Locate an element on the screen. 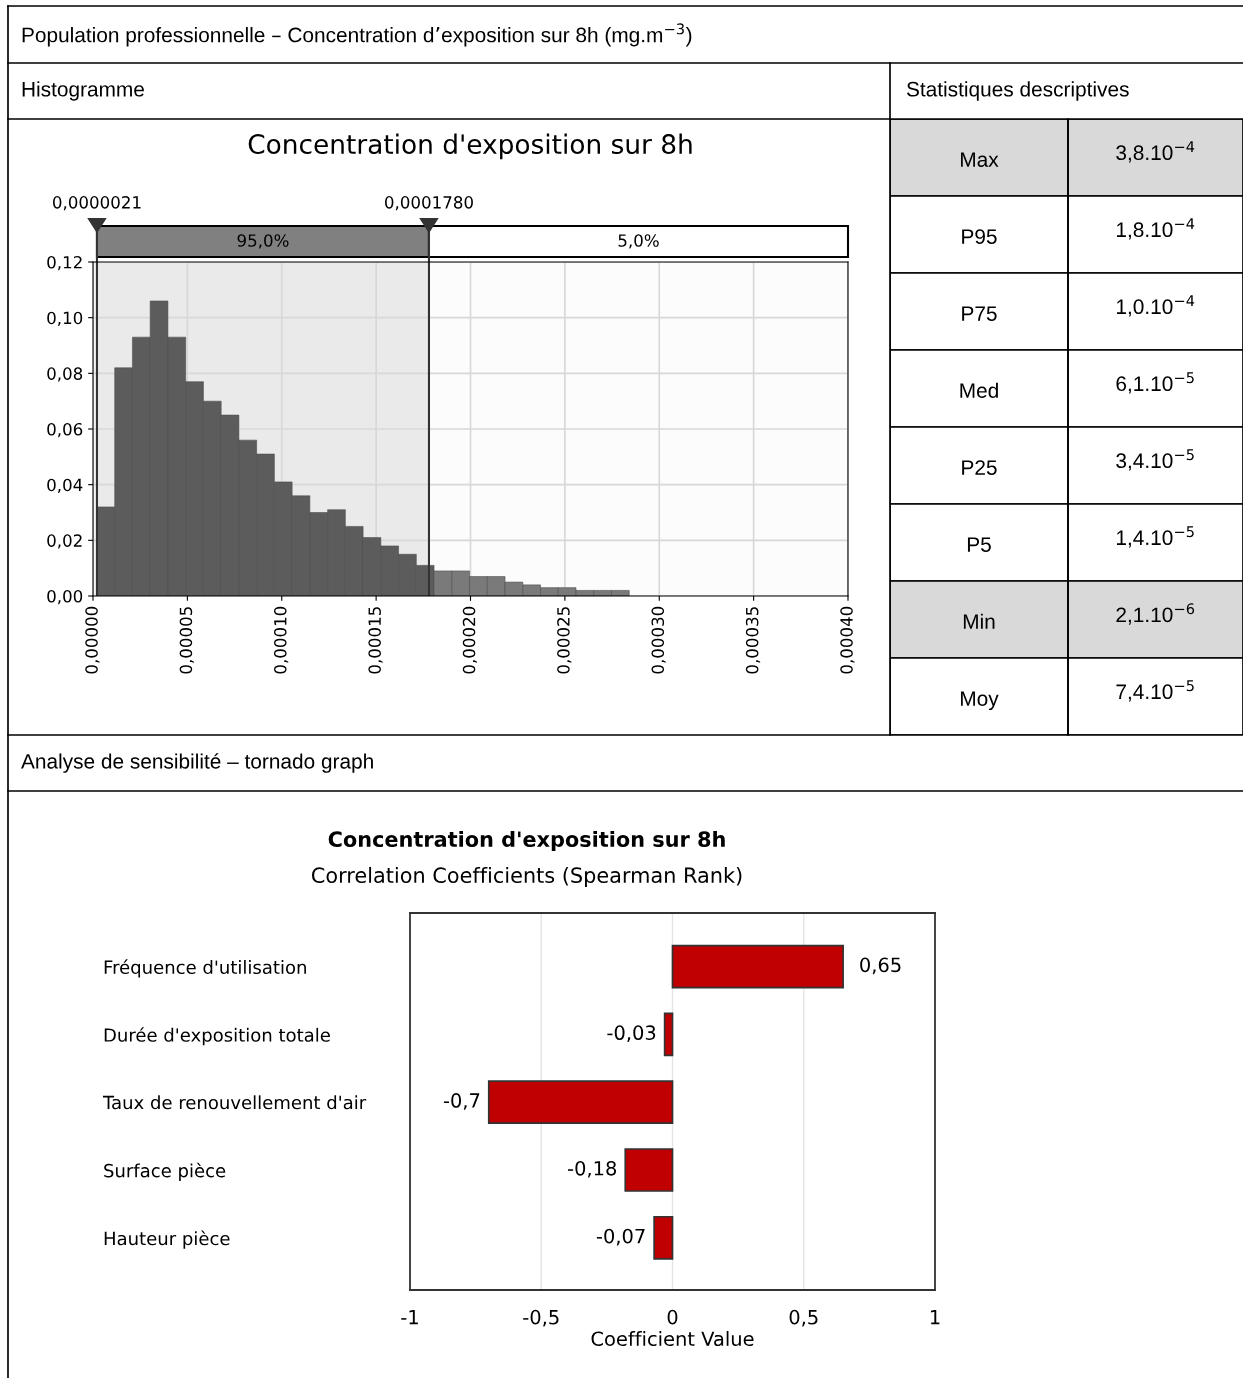 This screenshot has height=1378, width=1243. y-tick-label: Hauteur pièce is located at coordinates (167, 1239).